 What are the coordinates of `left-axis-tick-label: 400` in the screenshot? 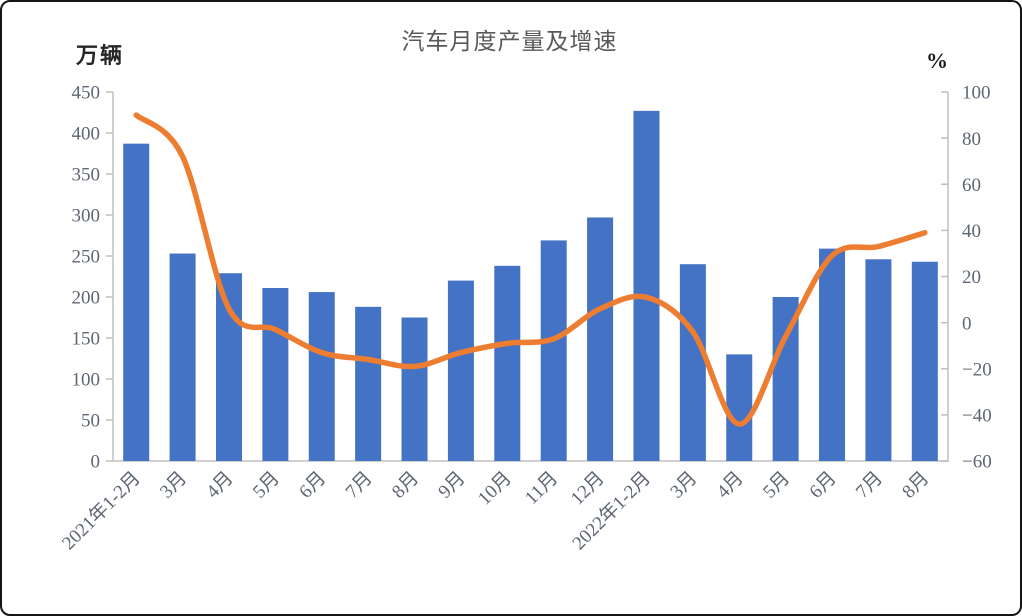 It's located at (86, 134).